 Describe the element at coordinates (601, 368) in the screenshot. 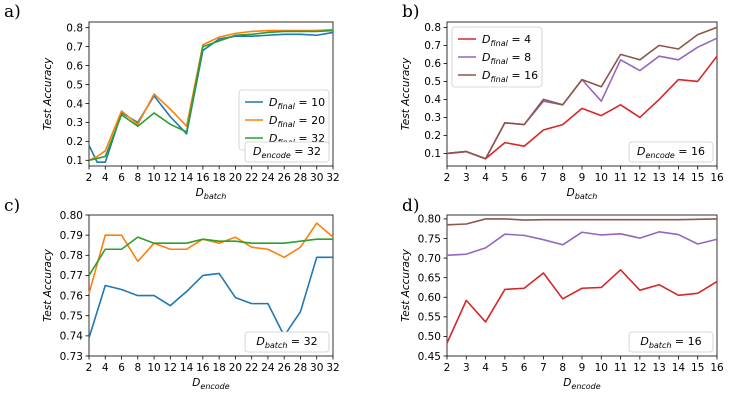

I see `x-tick-label: 10` at that location.